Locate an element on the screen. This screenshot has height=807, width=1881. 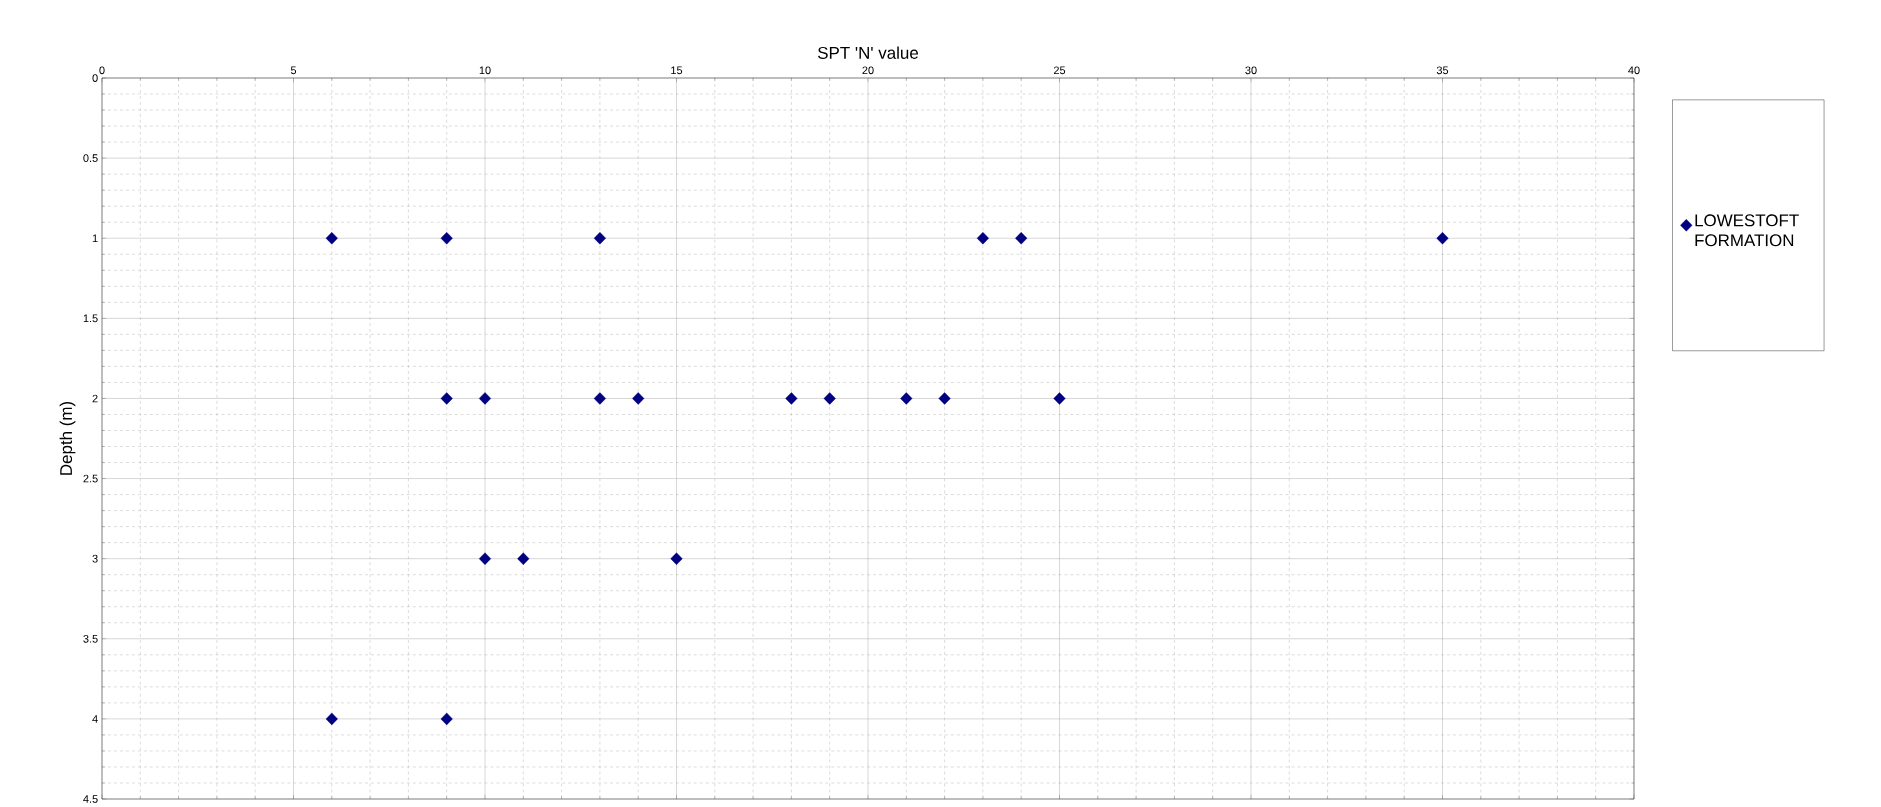
x-axis-title: SPT 'N' value is located at coordinates (868, 52).